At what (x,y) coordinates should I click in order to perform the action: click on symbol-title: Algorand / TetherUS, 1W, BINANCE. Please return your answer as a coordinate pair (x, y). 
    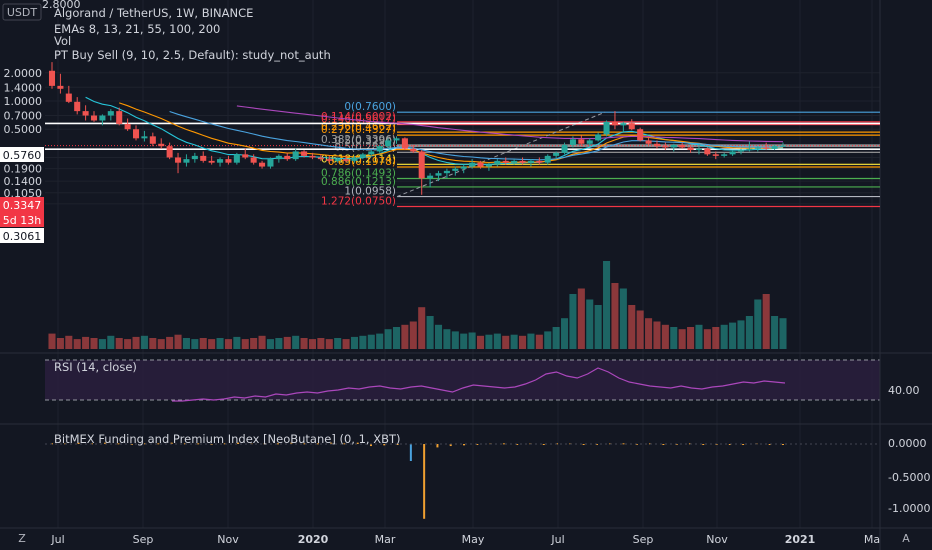
    Looking at the image, I should click on (153, 13).